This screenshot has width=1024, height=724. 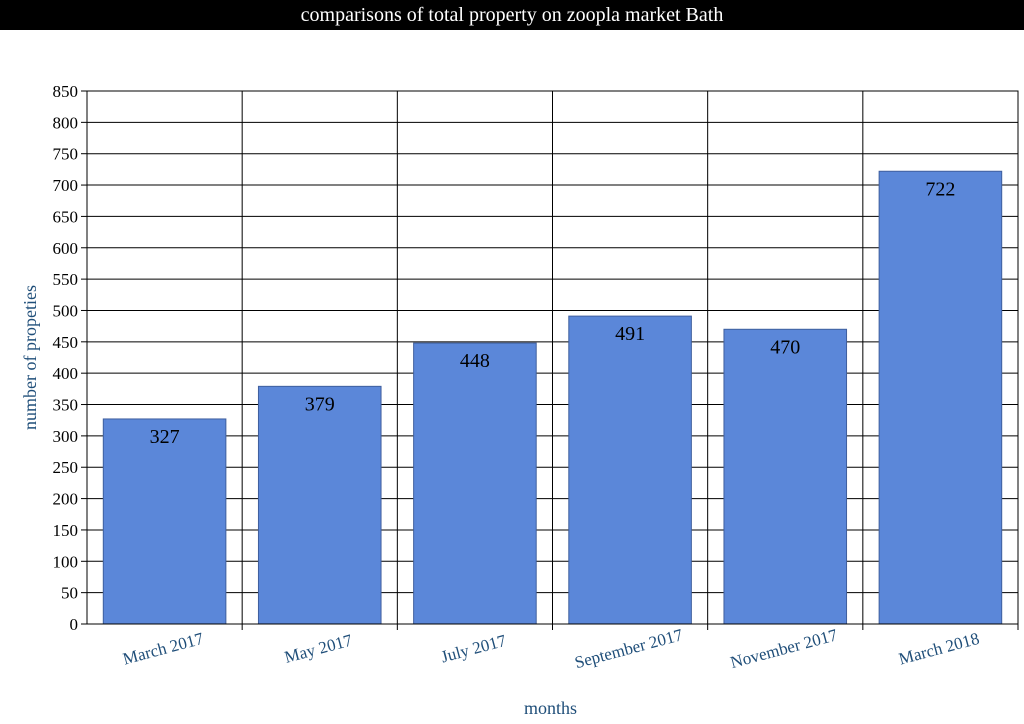 What do you see at coordinates (474, 649) in the screenshot?
I see `x-tick-label: July 2017` at bounding box center [474, 649].